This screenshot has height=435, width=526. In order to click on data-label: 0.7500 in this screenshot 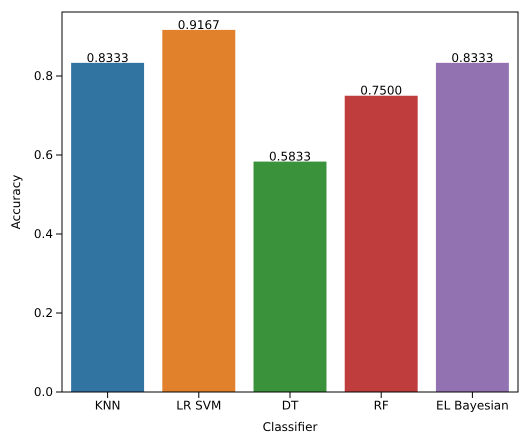, I will do `click(381, 91)`.